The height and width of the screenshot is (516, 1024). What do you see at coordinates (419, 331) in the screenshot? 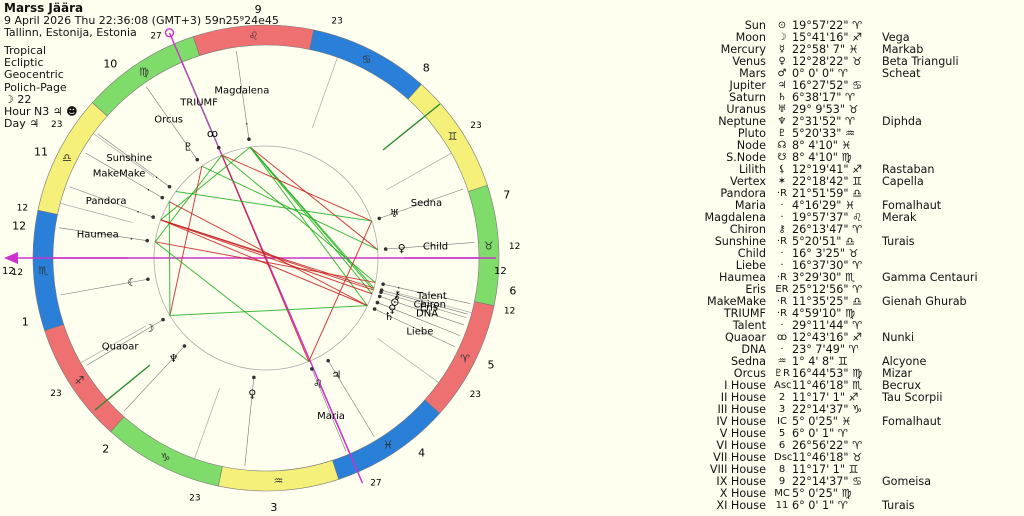
I see `point-label: Liebe` at bounding box center [419, 331].